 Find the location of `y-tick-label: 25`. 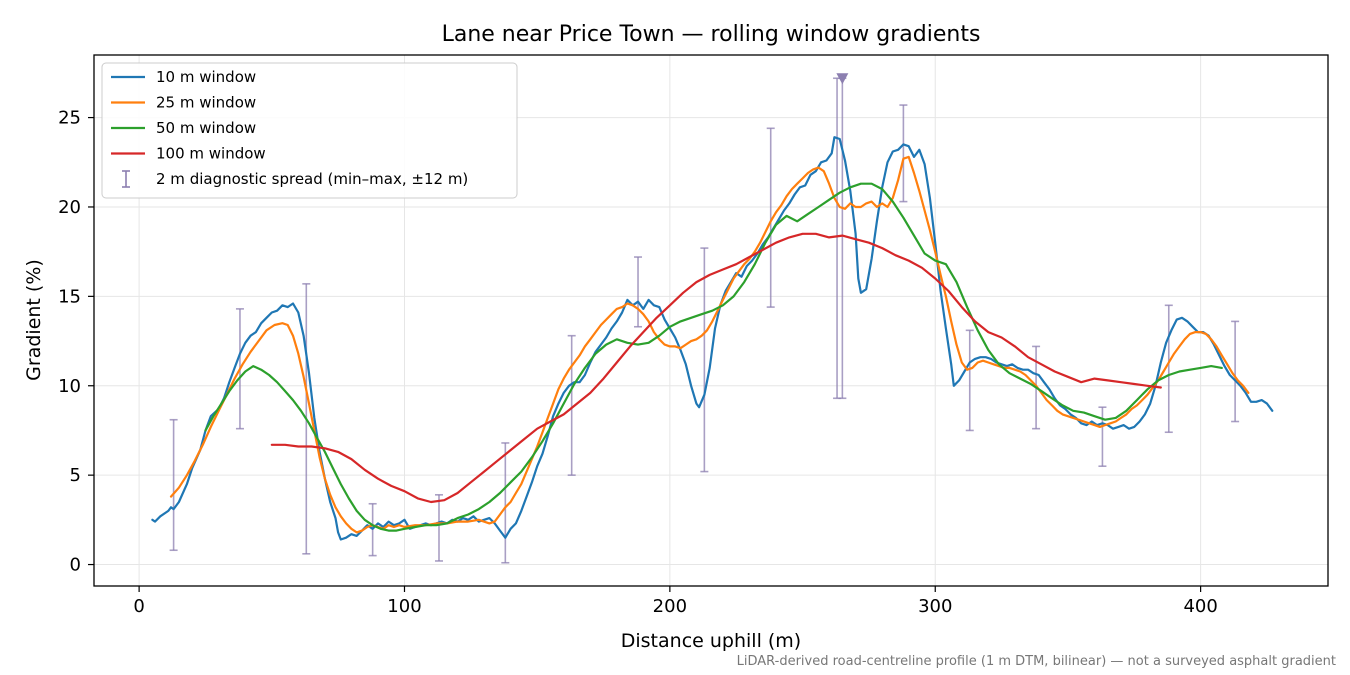

y-tick-label: 25 is located at coordinates (69, 118).